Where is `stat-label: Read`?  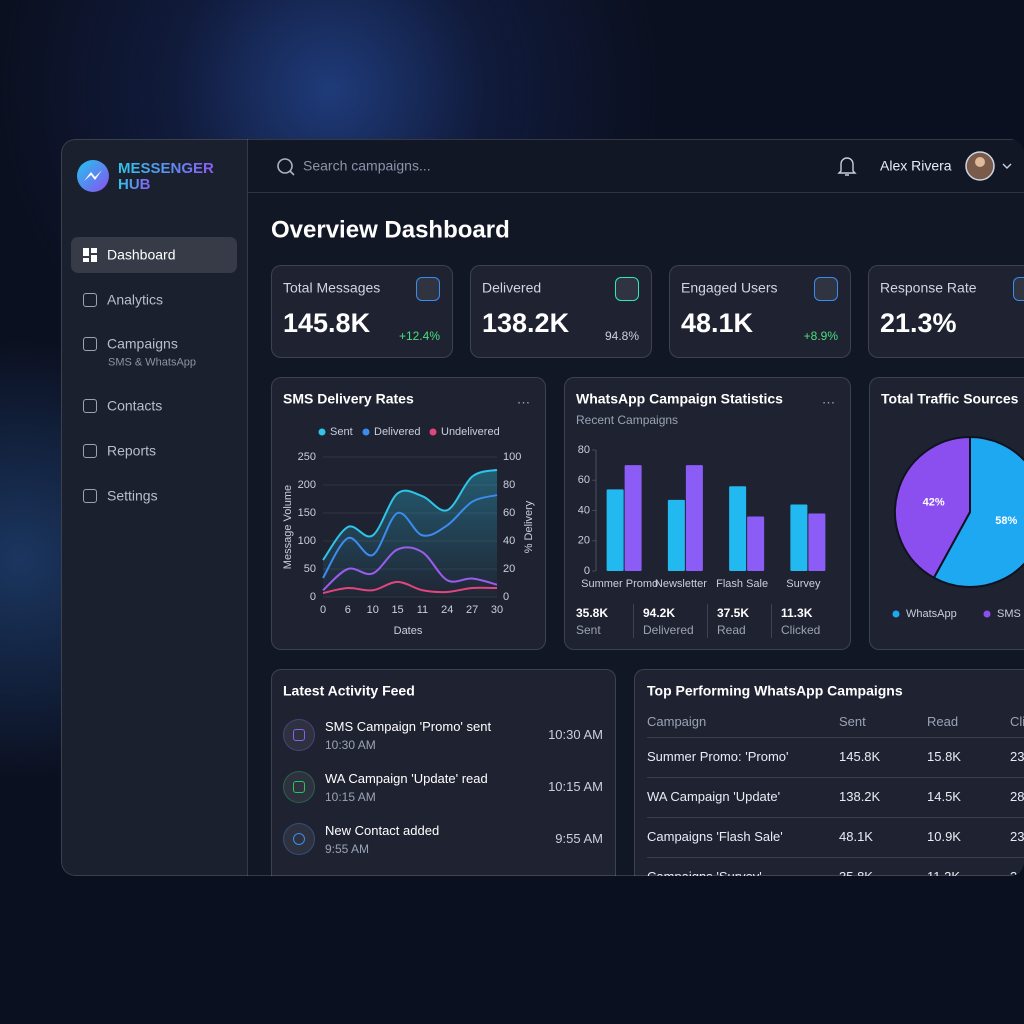
stat-label: Read is located at coordinates (731, 629).